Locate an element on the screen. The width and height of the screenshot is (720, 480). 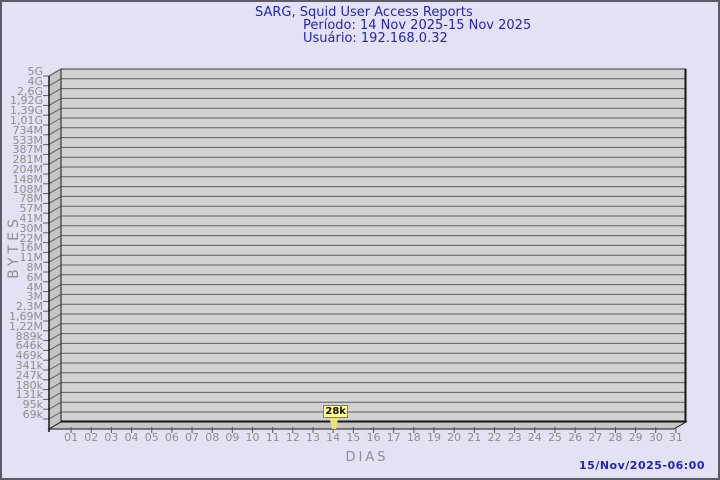
data-point-flag is located at coordinates (334, 423).